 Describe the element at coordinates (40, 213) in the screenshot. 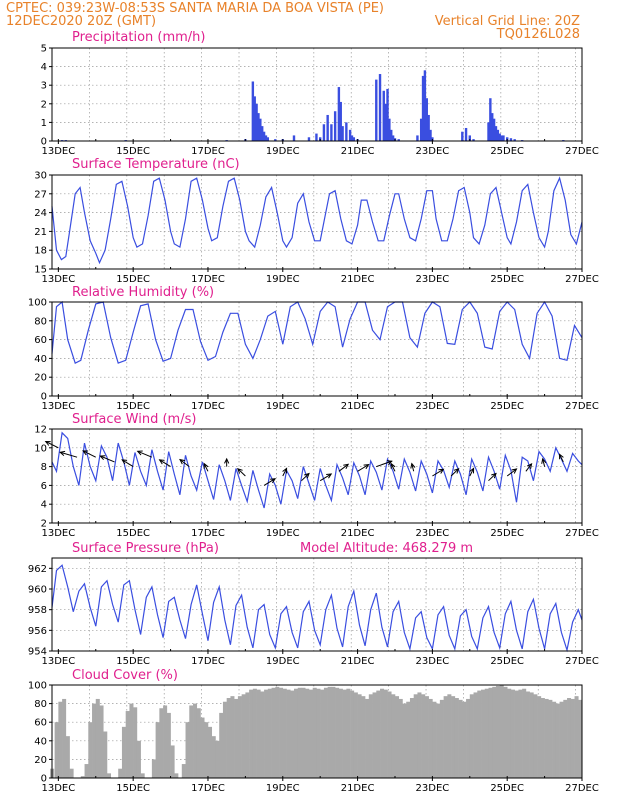

I see `y-tick-label: 24` at that location.